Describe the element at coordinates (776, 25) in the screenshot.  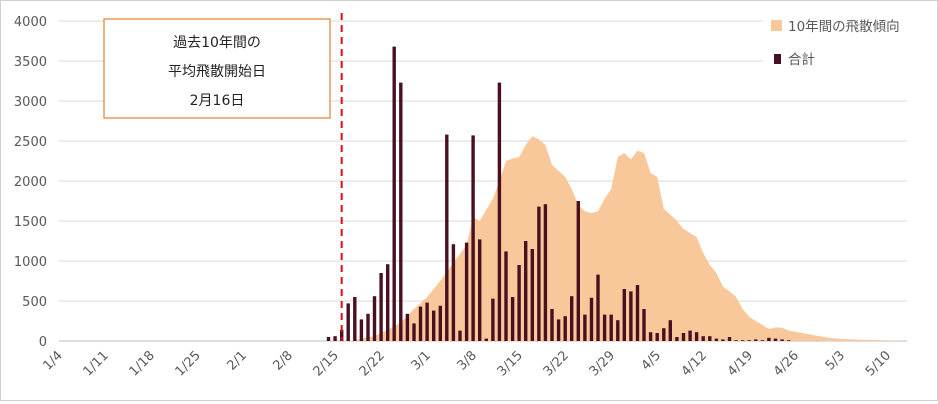
I see `legend-swatch-area` at that location.